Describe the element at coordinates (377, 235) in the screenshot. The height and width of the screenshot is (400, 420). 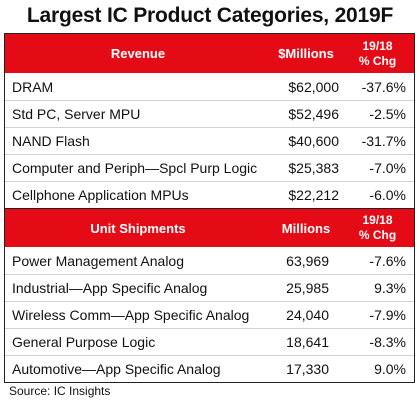
I see `units-header-change-line2: % Chg` at that location.